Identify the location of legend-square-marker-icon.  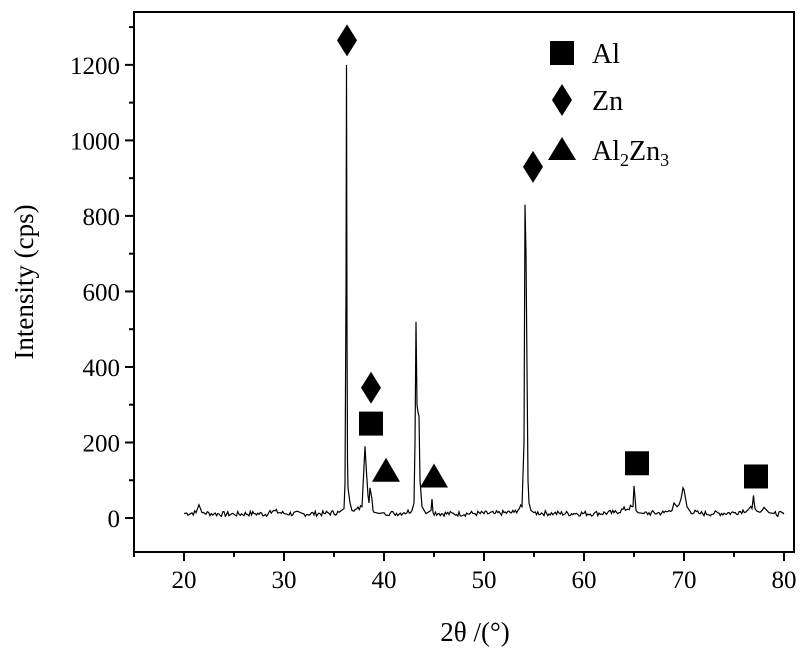
(562, 53).